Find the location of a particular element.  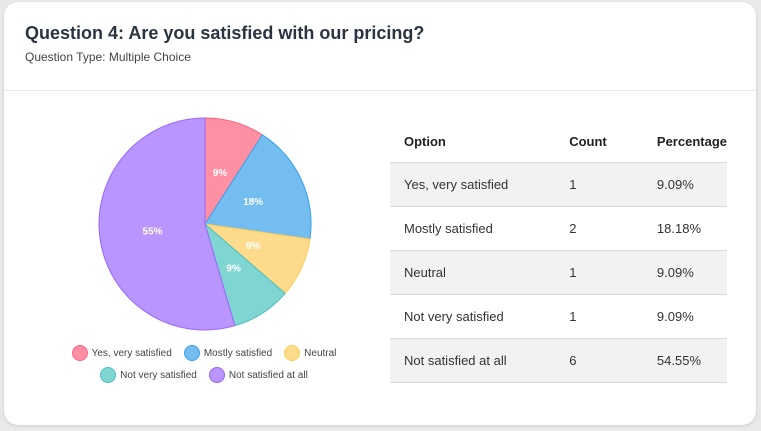

column-header-percentage: Percentage is located at coordinates (684, 141).